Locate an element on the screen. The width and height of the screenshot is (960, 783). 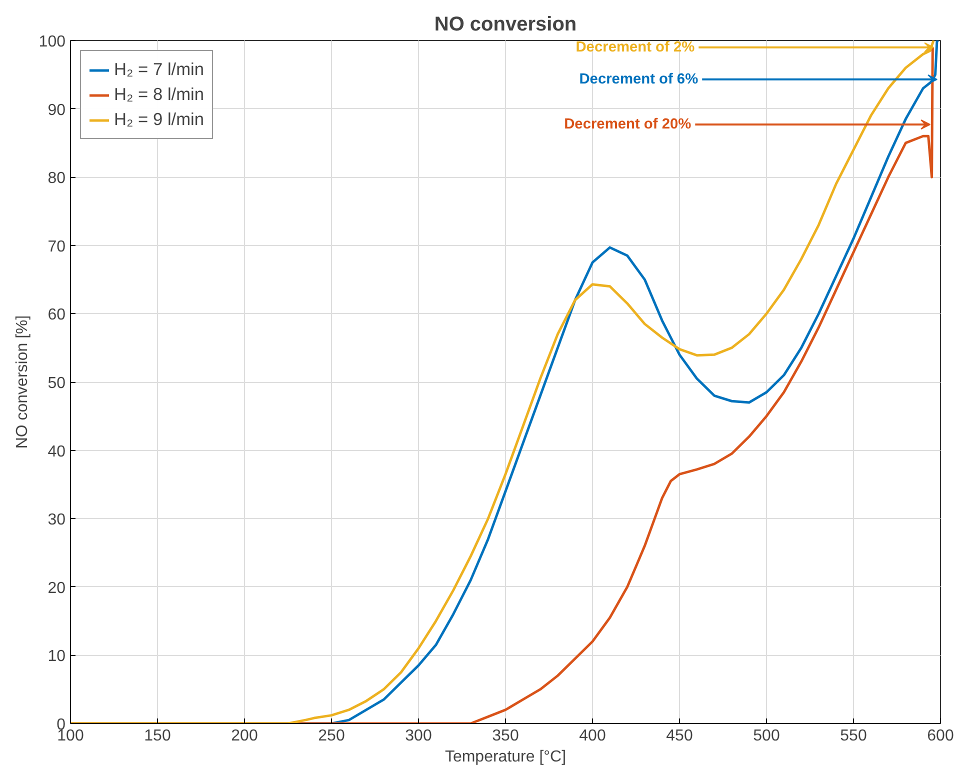
x-tick-label: 400 is located at coordinates (592, 736).